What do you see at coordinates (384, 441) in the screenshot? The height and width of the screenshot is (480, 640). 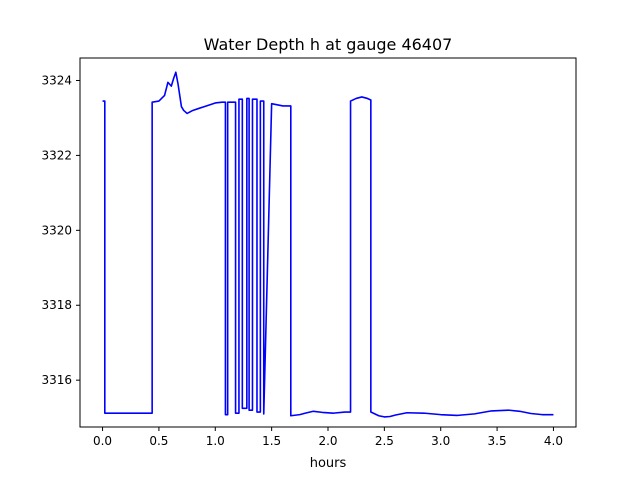 I see `x-tick-label: 2.5` at bounding box center [384, 441].